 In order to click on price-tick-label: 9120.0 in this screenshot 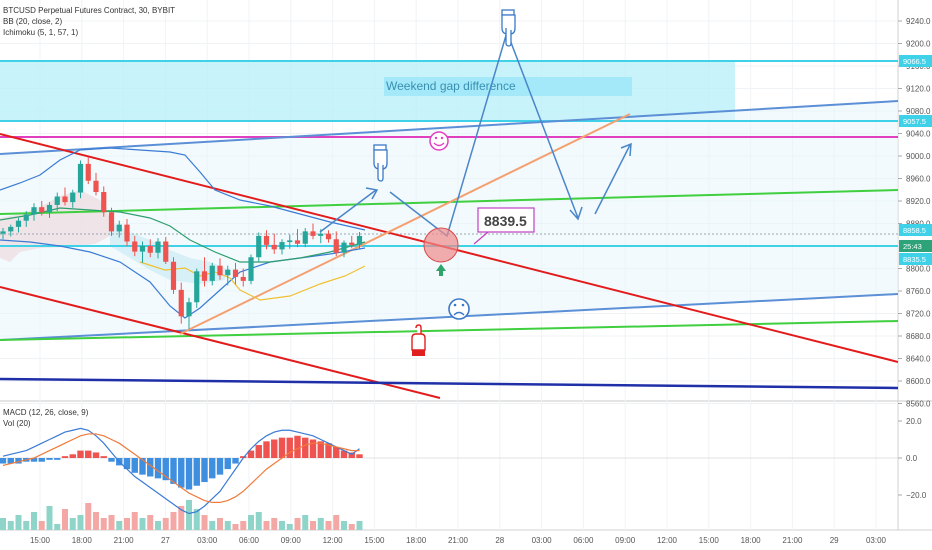, I will do `click(918, 89)`.